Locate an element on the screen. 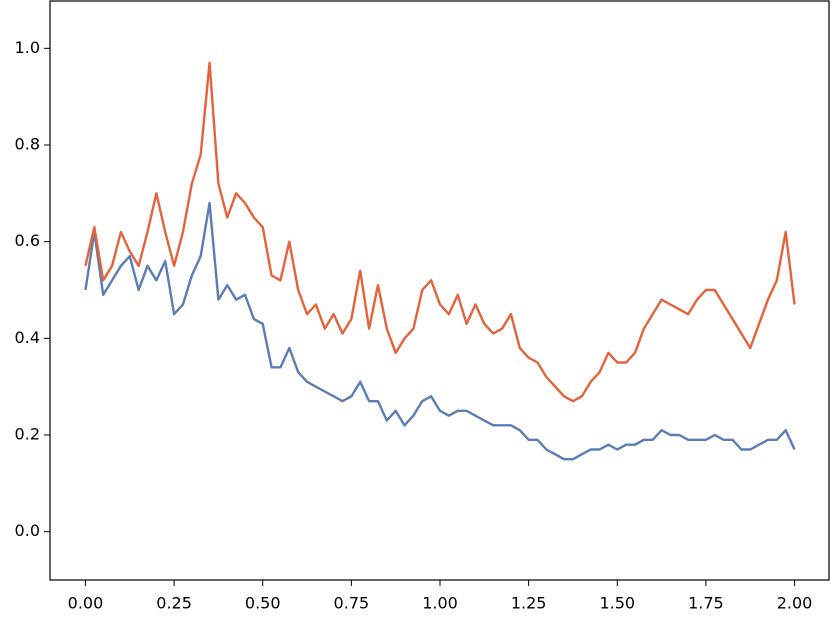 The image size is (831, 618). y-tick-label: 1.0 is located at coordinates (27, 47).